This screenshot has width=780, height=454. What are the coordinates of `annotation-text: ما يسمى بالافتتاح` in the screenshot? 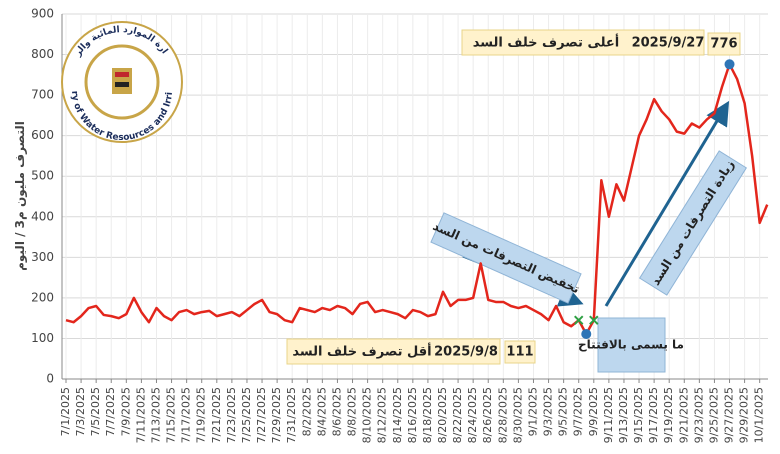 It's located at (631, 345).